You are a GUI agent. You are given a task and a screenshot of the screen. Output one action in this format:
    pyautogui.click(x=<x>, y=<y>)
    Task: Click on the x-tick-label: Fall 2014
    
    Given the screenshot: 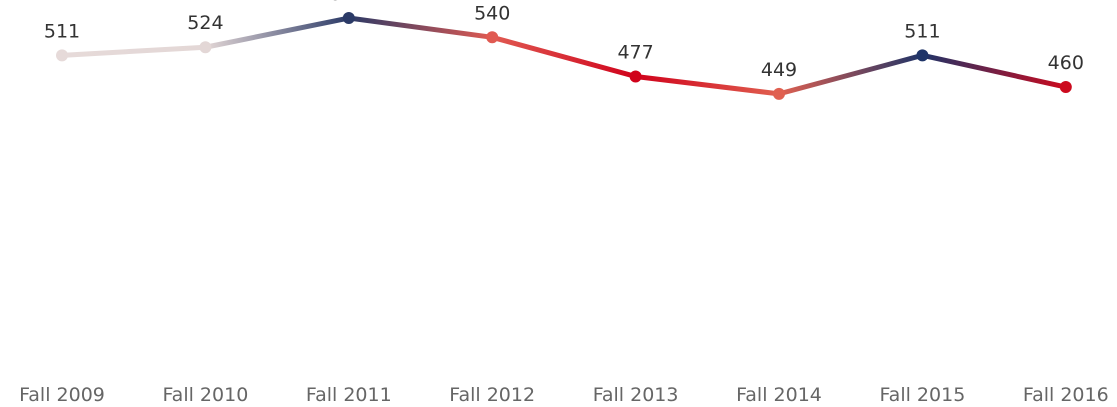 What is the action you would take?
    pyautogui.click(x=779, y=395)
    